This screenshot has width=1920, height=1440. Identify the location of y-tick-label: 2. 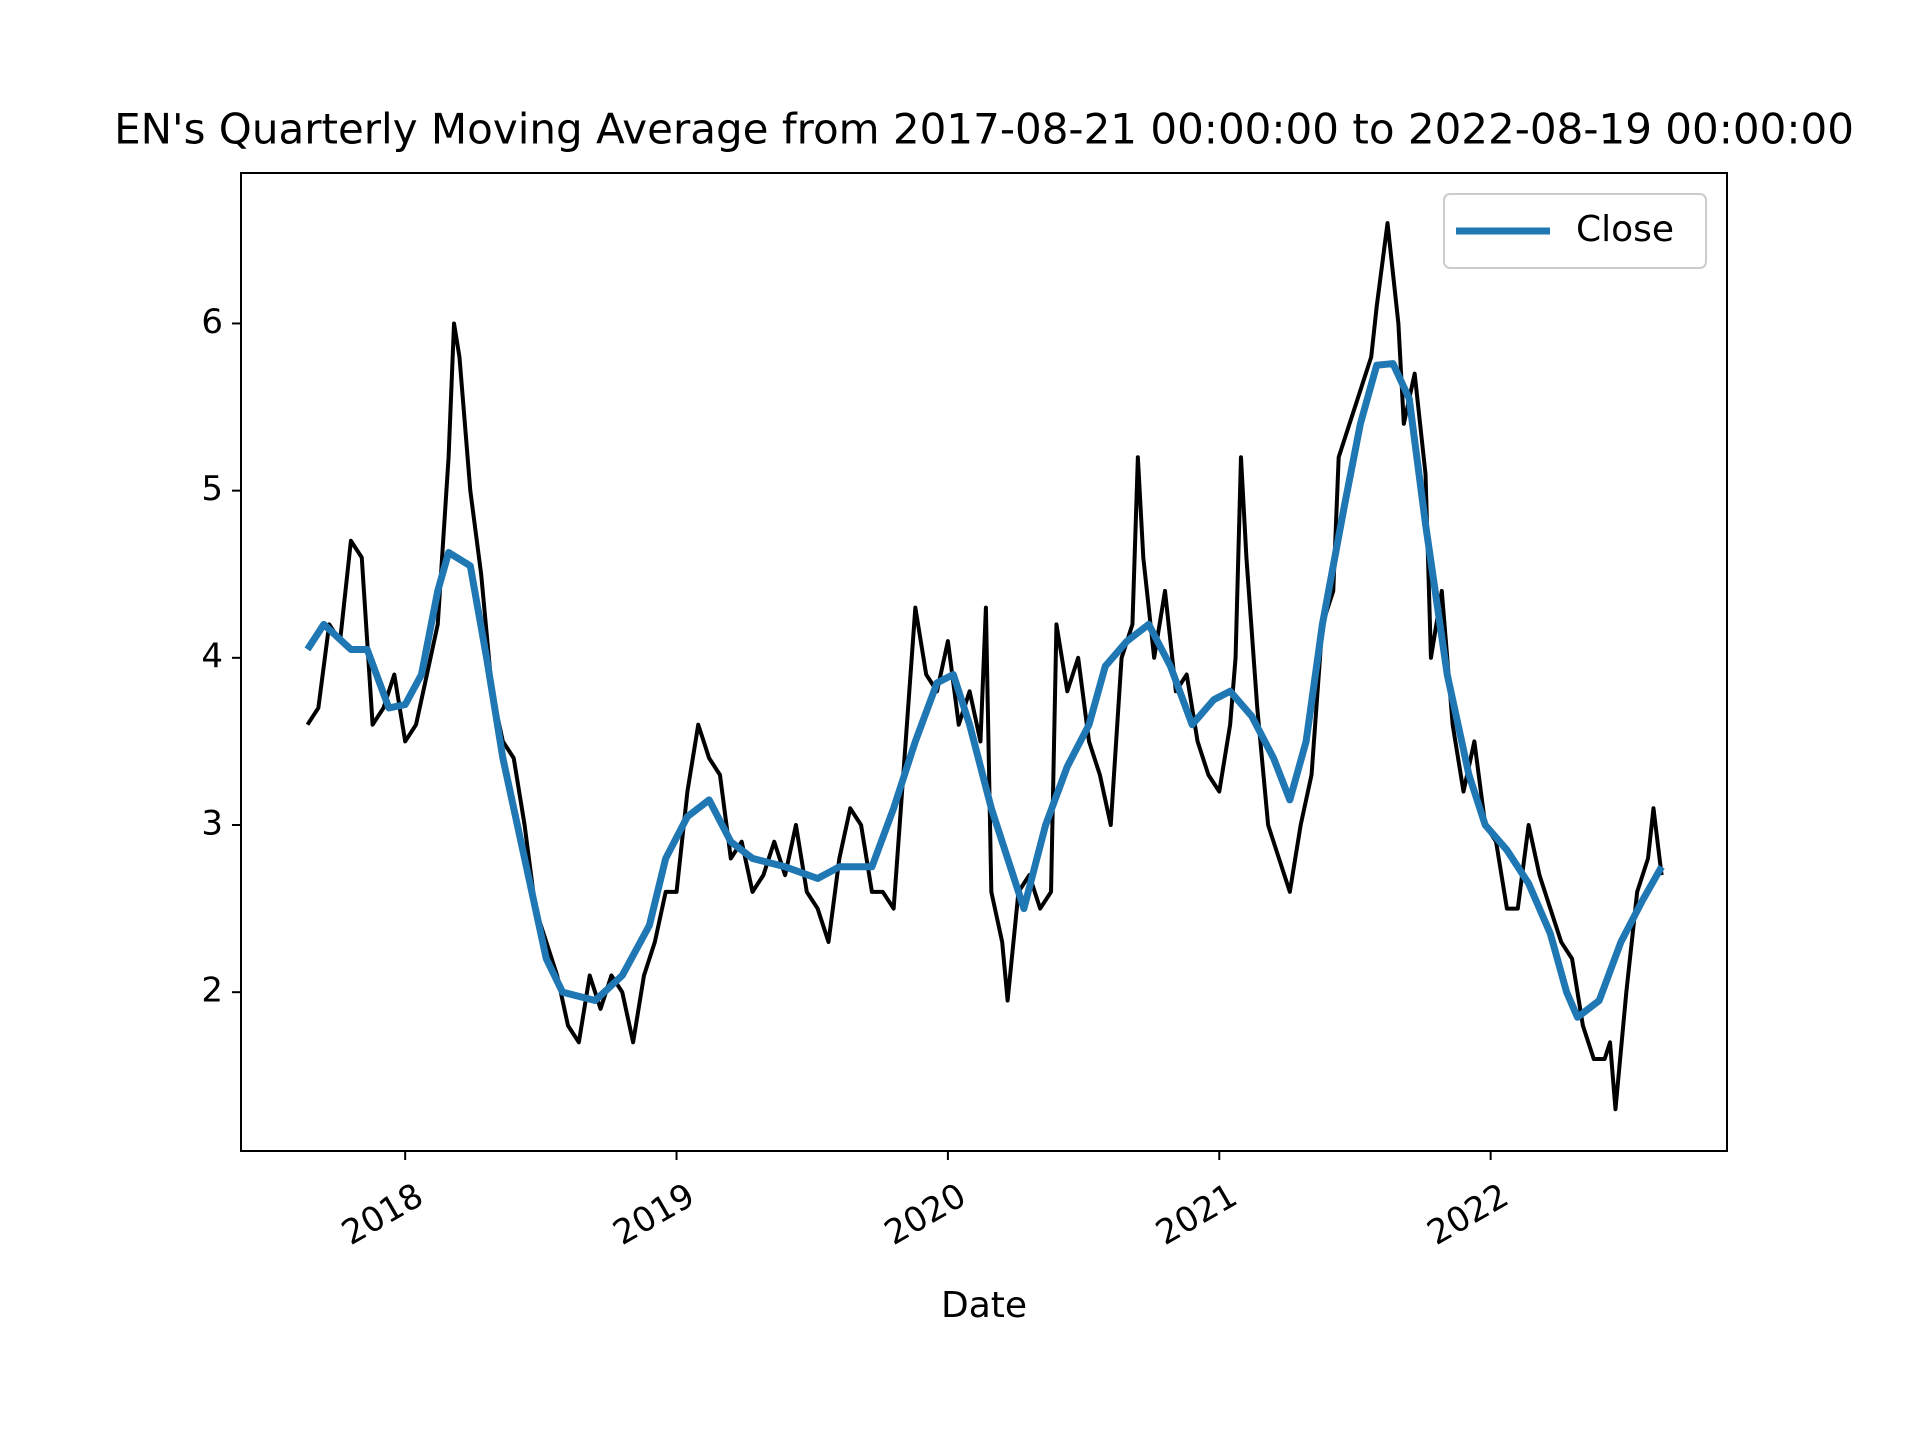
(212, 991).